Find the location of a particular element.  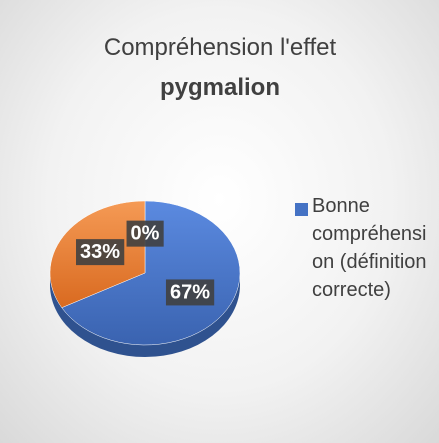

pie-slice is located at coordinates (151, 273).